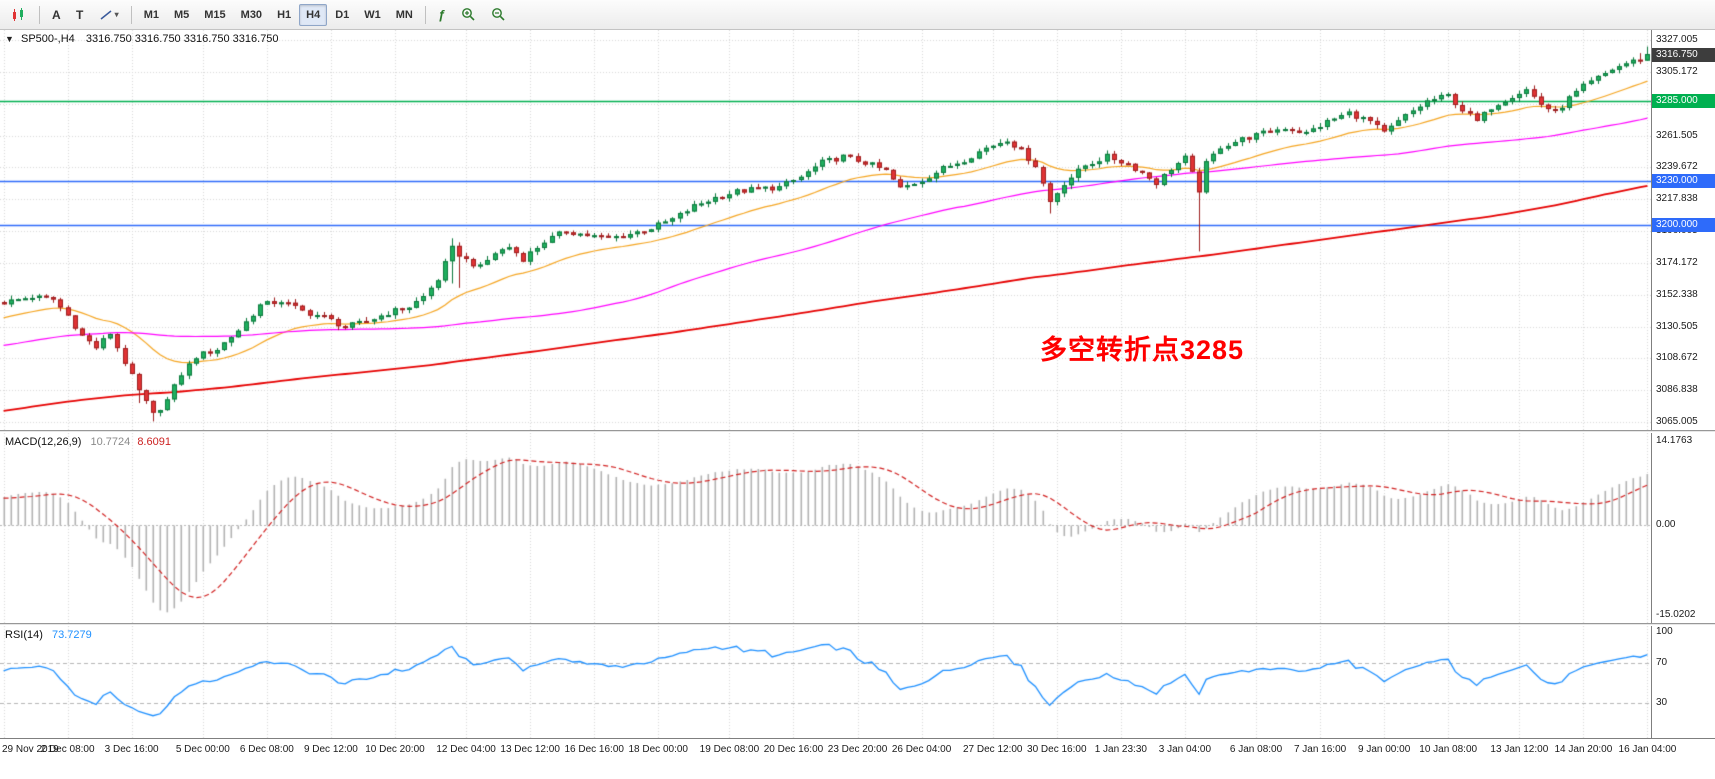  Describe the element at coordinates (1677, 199) in the screenshot. I see `price-tick-label: 3217.838` at that location.